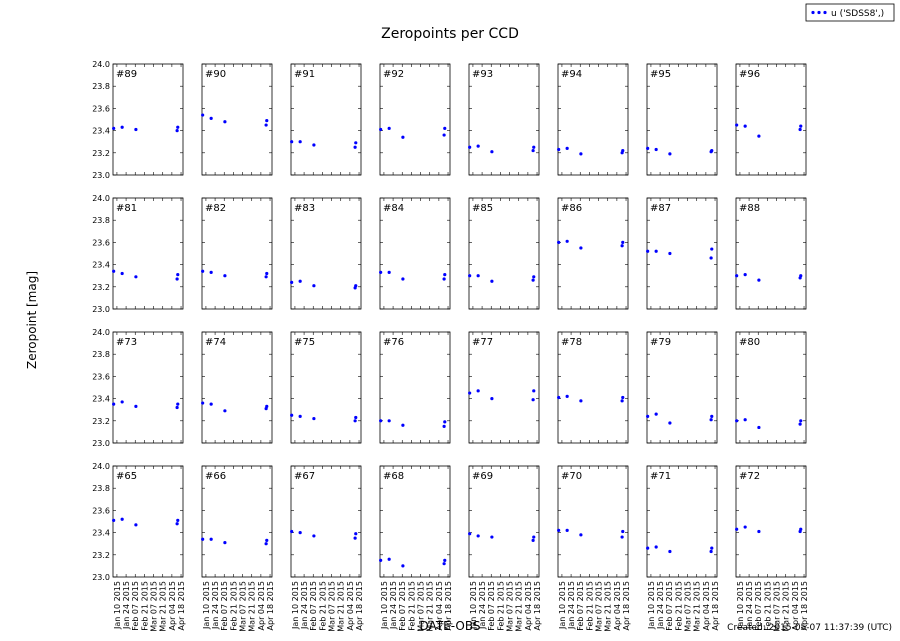  What do you see at coordinates (491, 606) in the screenshot?
I see `x-tick-label: Feb 07 2015` at bounding box center [491, 606].